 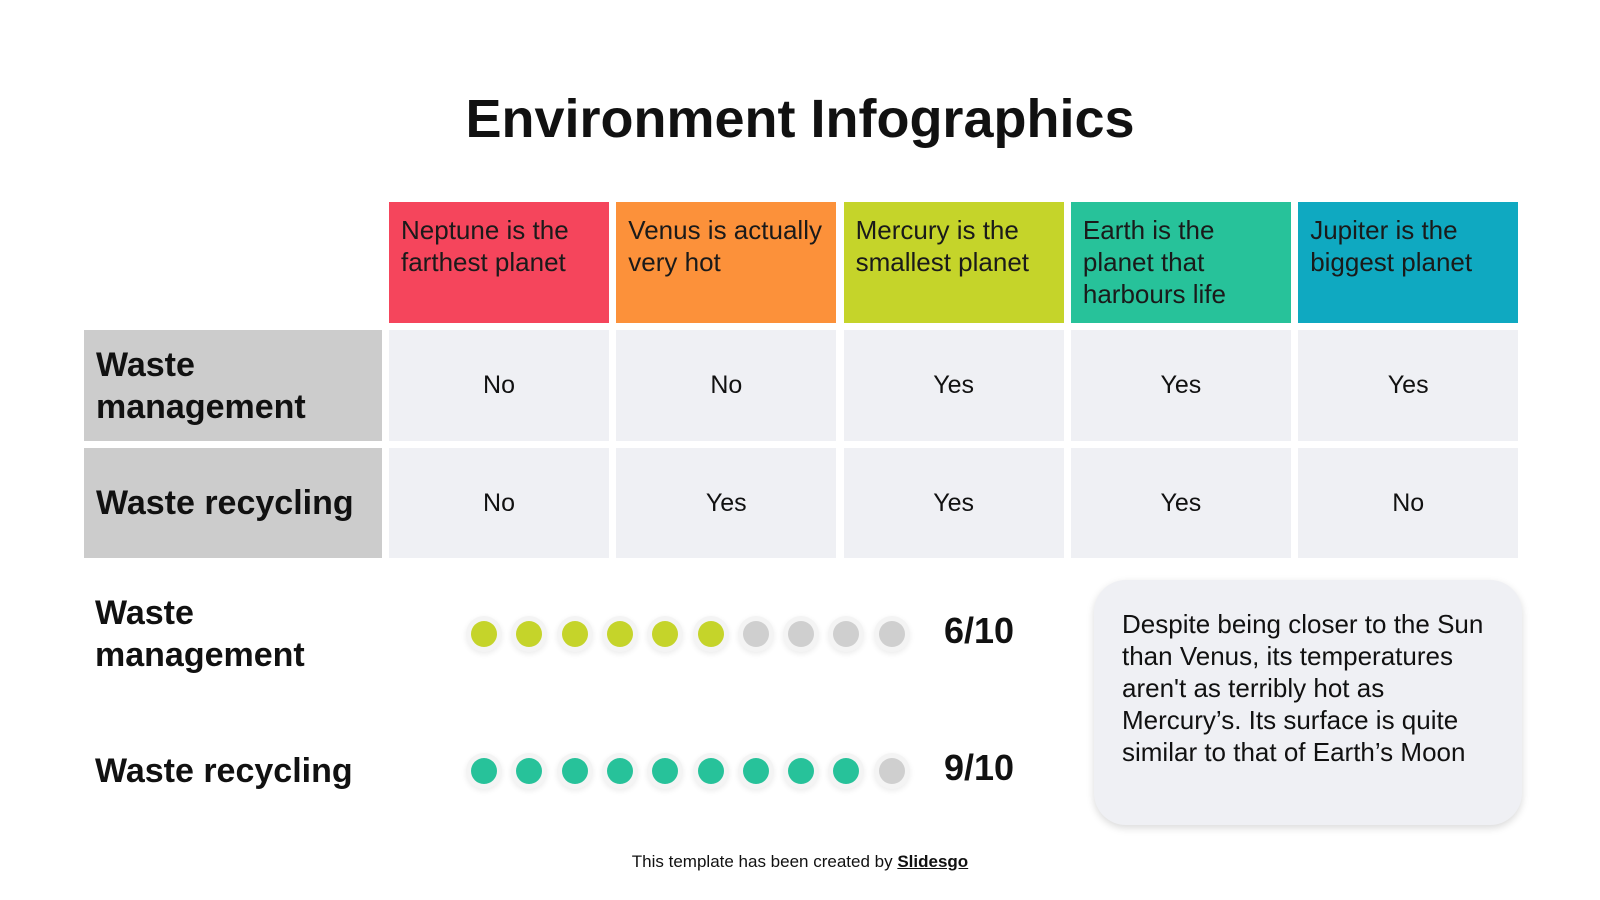 I want to click on title: Environment Infographics, so click(x=800, y=119).